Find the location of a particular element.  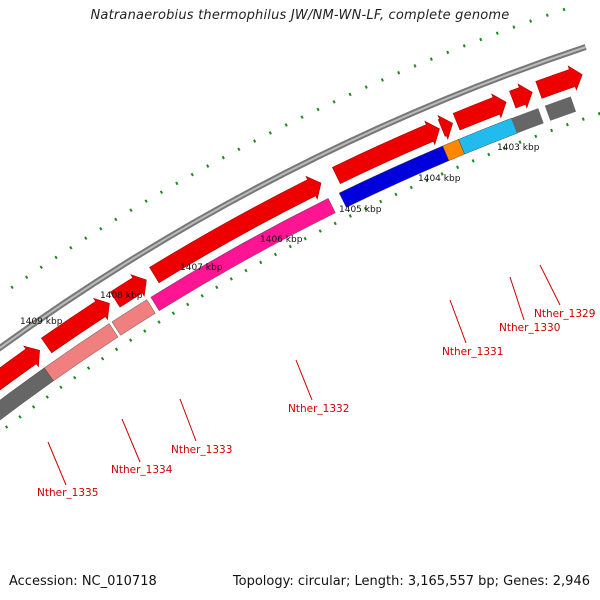

kbp-label-1406: 1406 kbp is located at coordinates (281, 240).